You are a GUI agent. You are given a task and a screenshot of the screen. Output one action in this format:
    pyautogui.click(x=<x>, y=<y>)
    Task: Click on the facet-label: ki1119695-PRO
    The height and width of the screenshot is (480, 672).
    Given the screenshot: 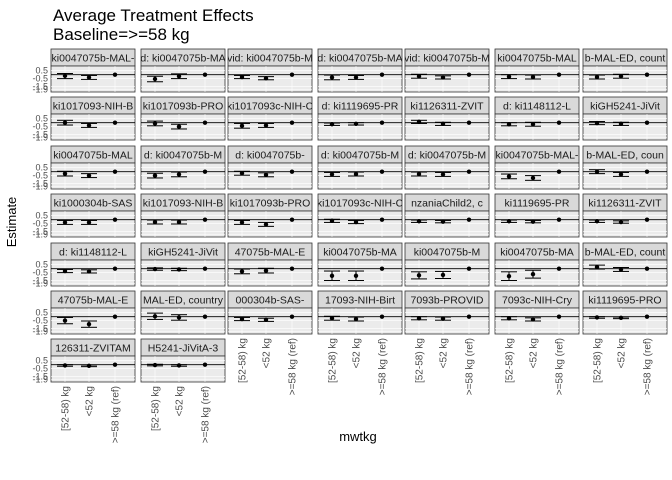 What is the action you would take?
    pyautogui.click(x=624, y=301)
    